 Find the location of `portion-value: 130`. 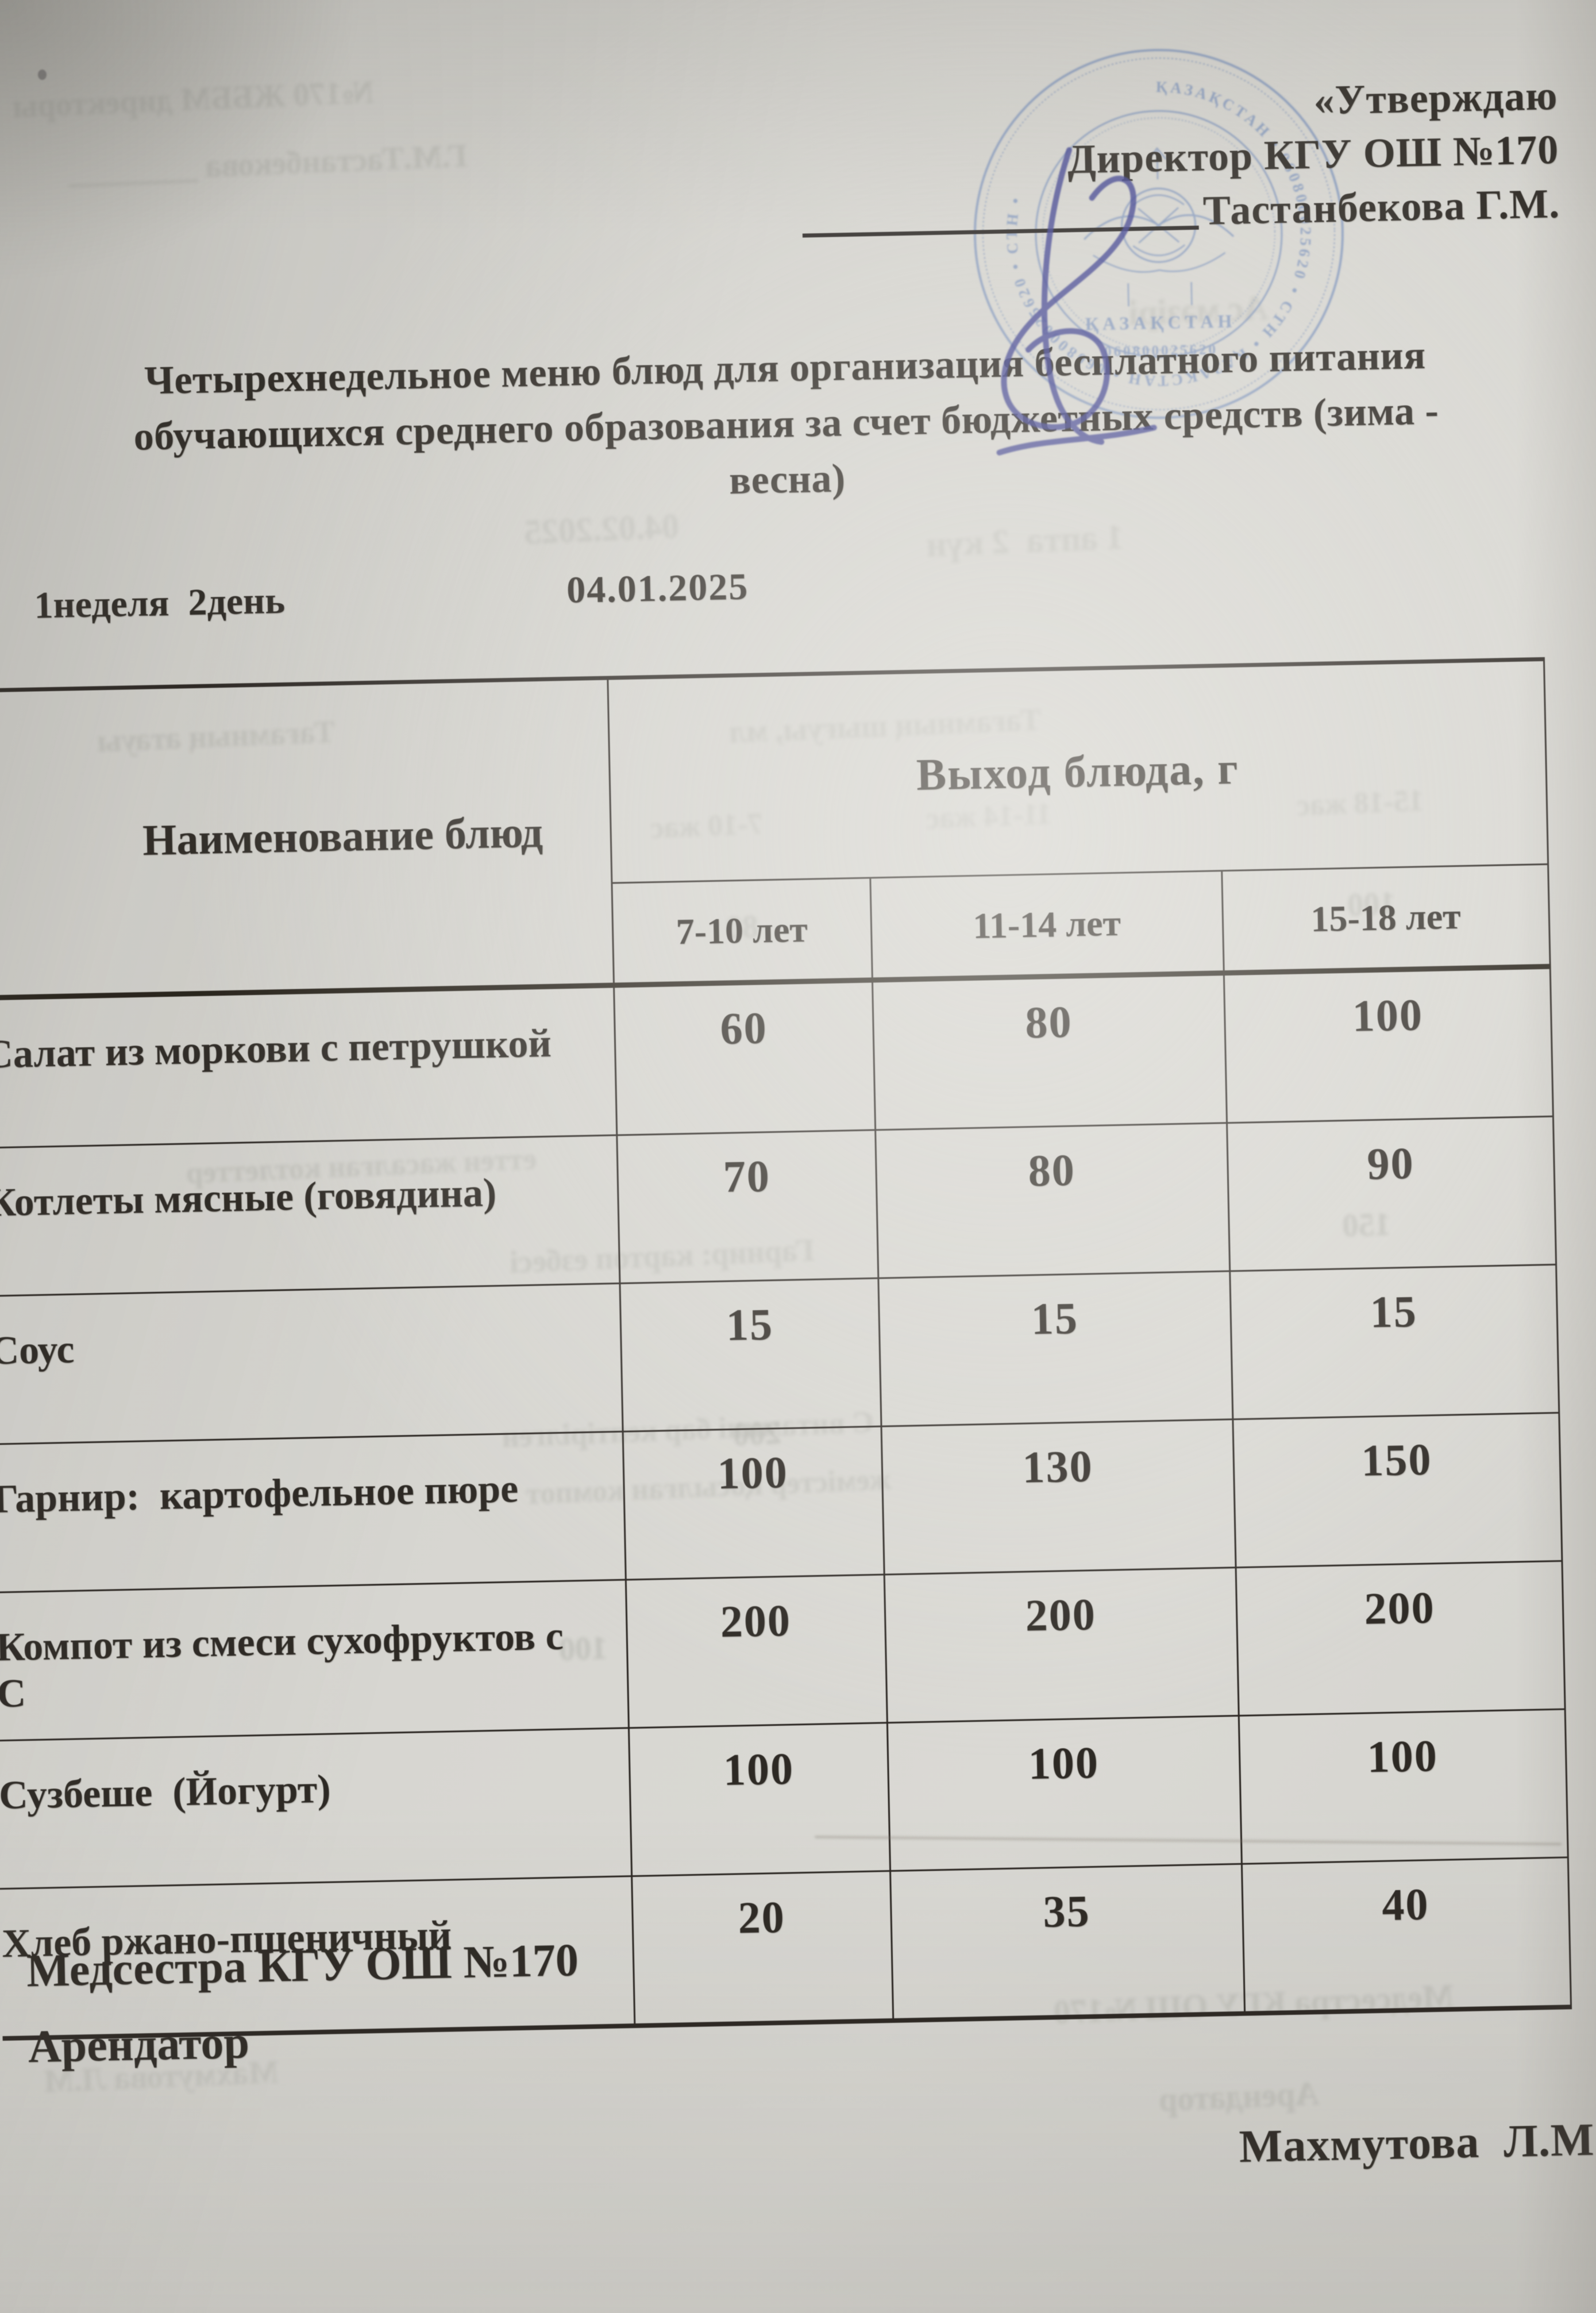

portion-value: 130 is located at coordinates (1058, 1497).